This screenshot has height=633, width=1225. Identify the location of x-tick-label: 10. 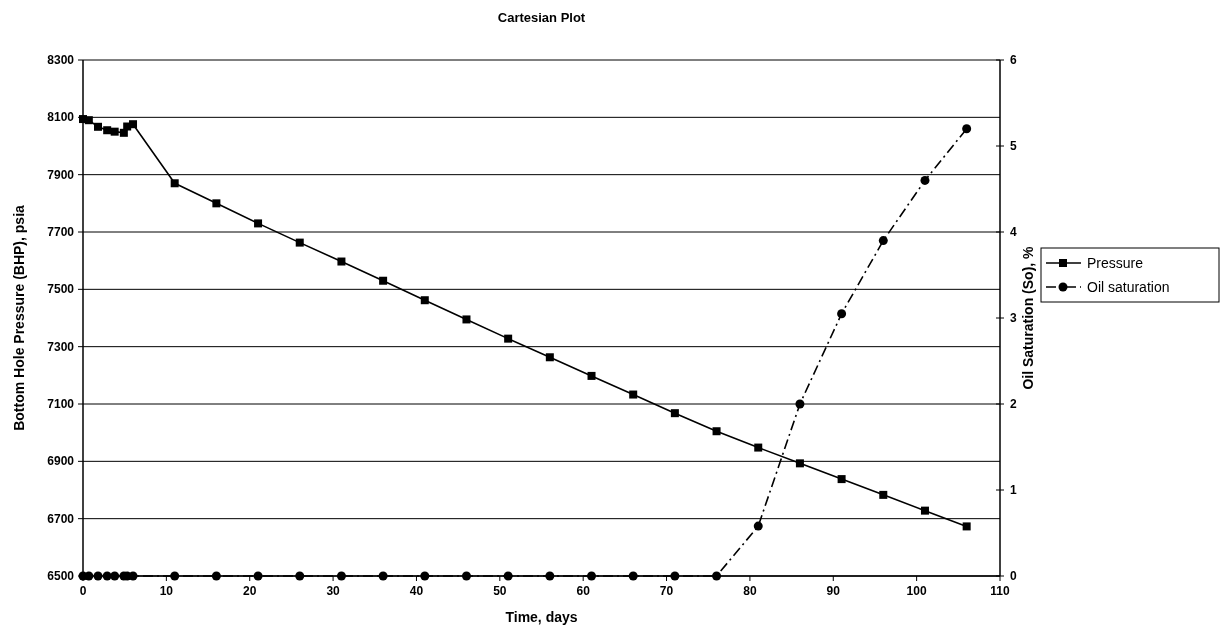
(166, 591).